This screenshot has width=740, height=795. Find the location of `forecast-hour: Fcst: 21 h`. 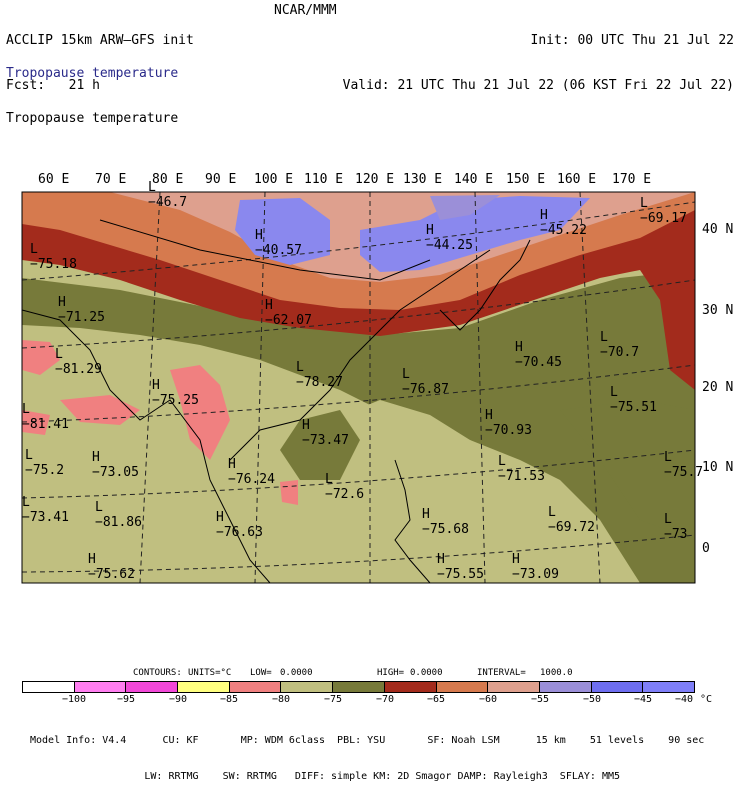

forecast-hour: Fcst: 21 h is located at coordinates (53, 85).